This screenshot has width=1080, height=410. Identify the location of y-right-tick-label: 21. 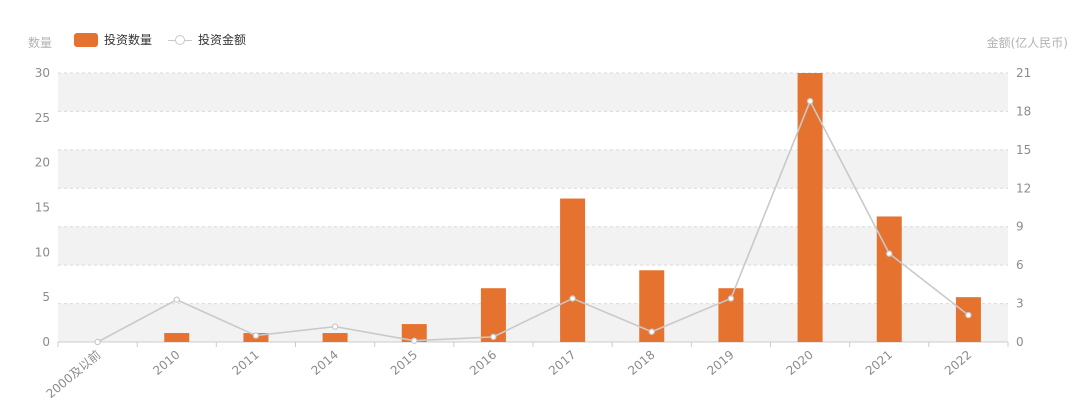
(1023, 73).